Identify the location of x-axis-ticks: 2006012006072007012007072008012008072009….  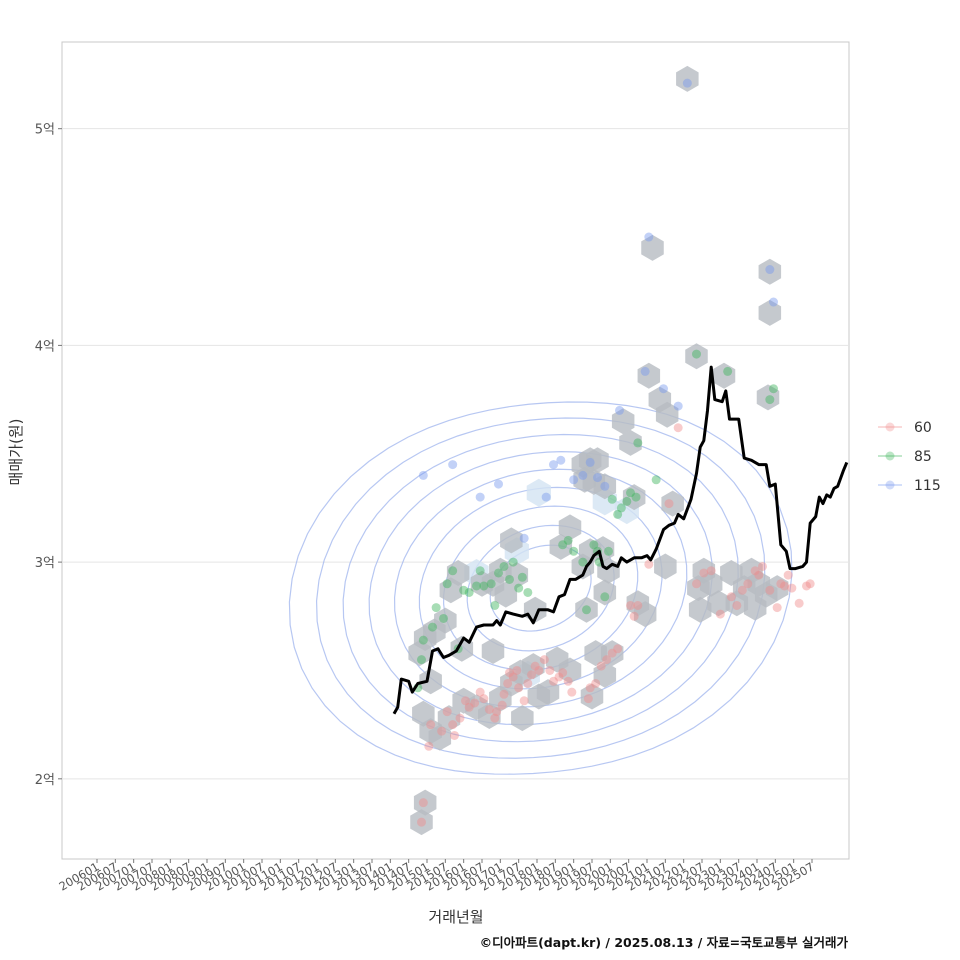
(436, 876).